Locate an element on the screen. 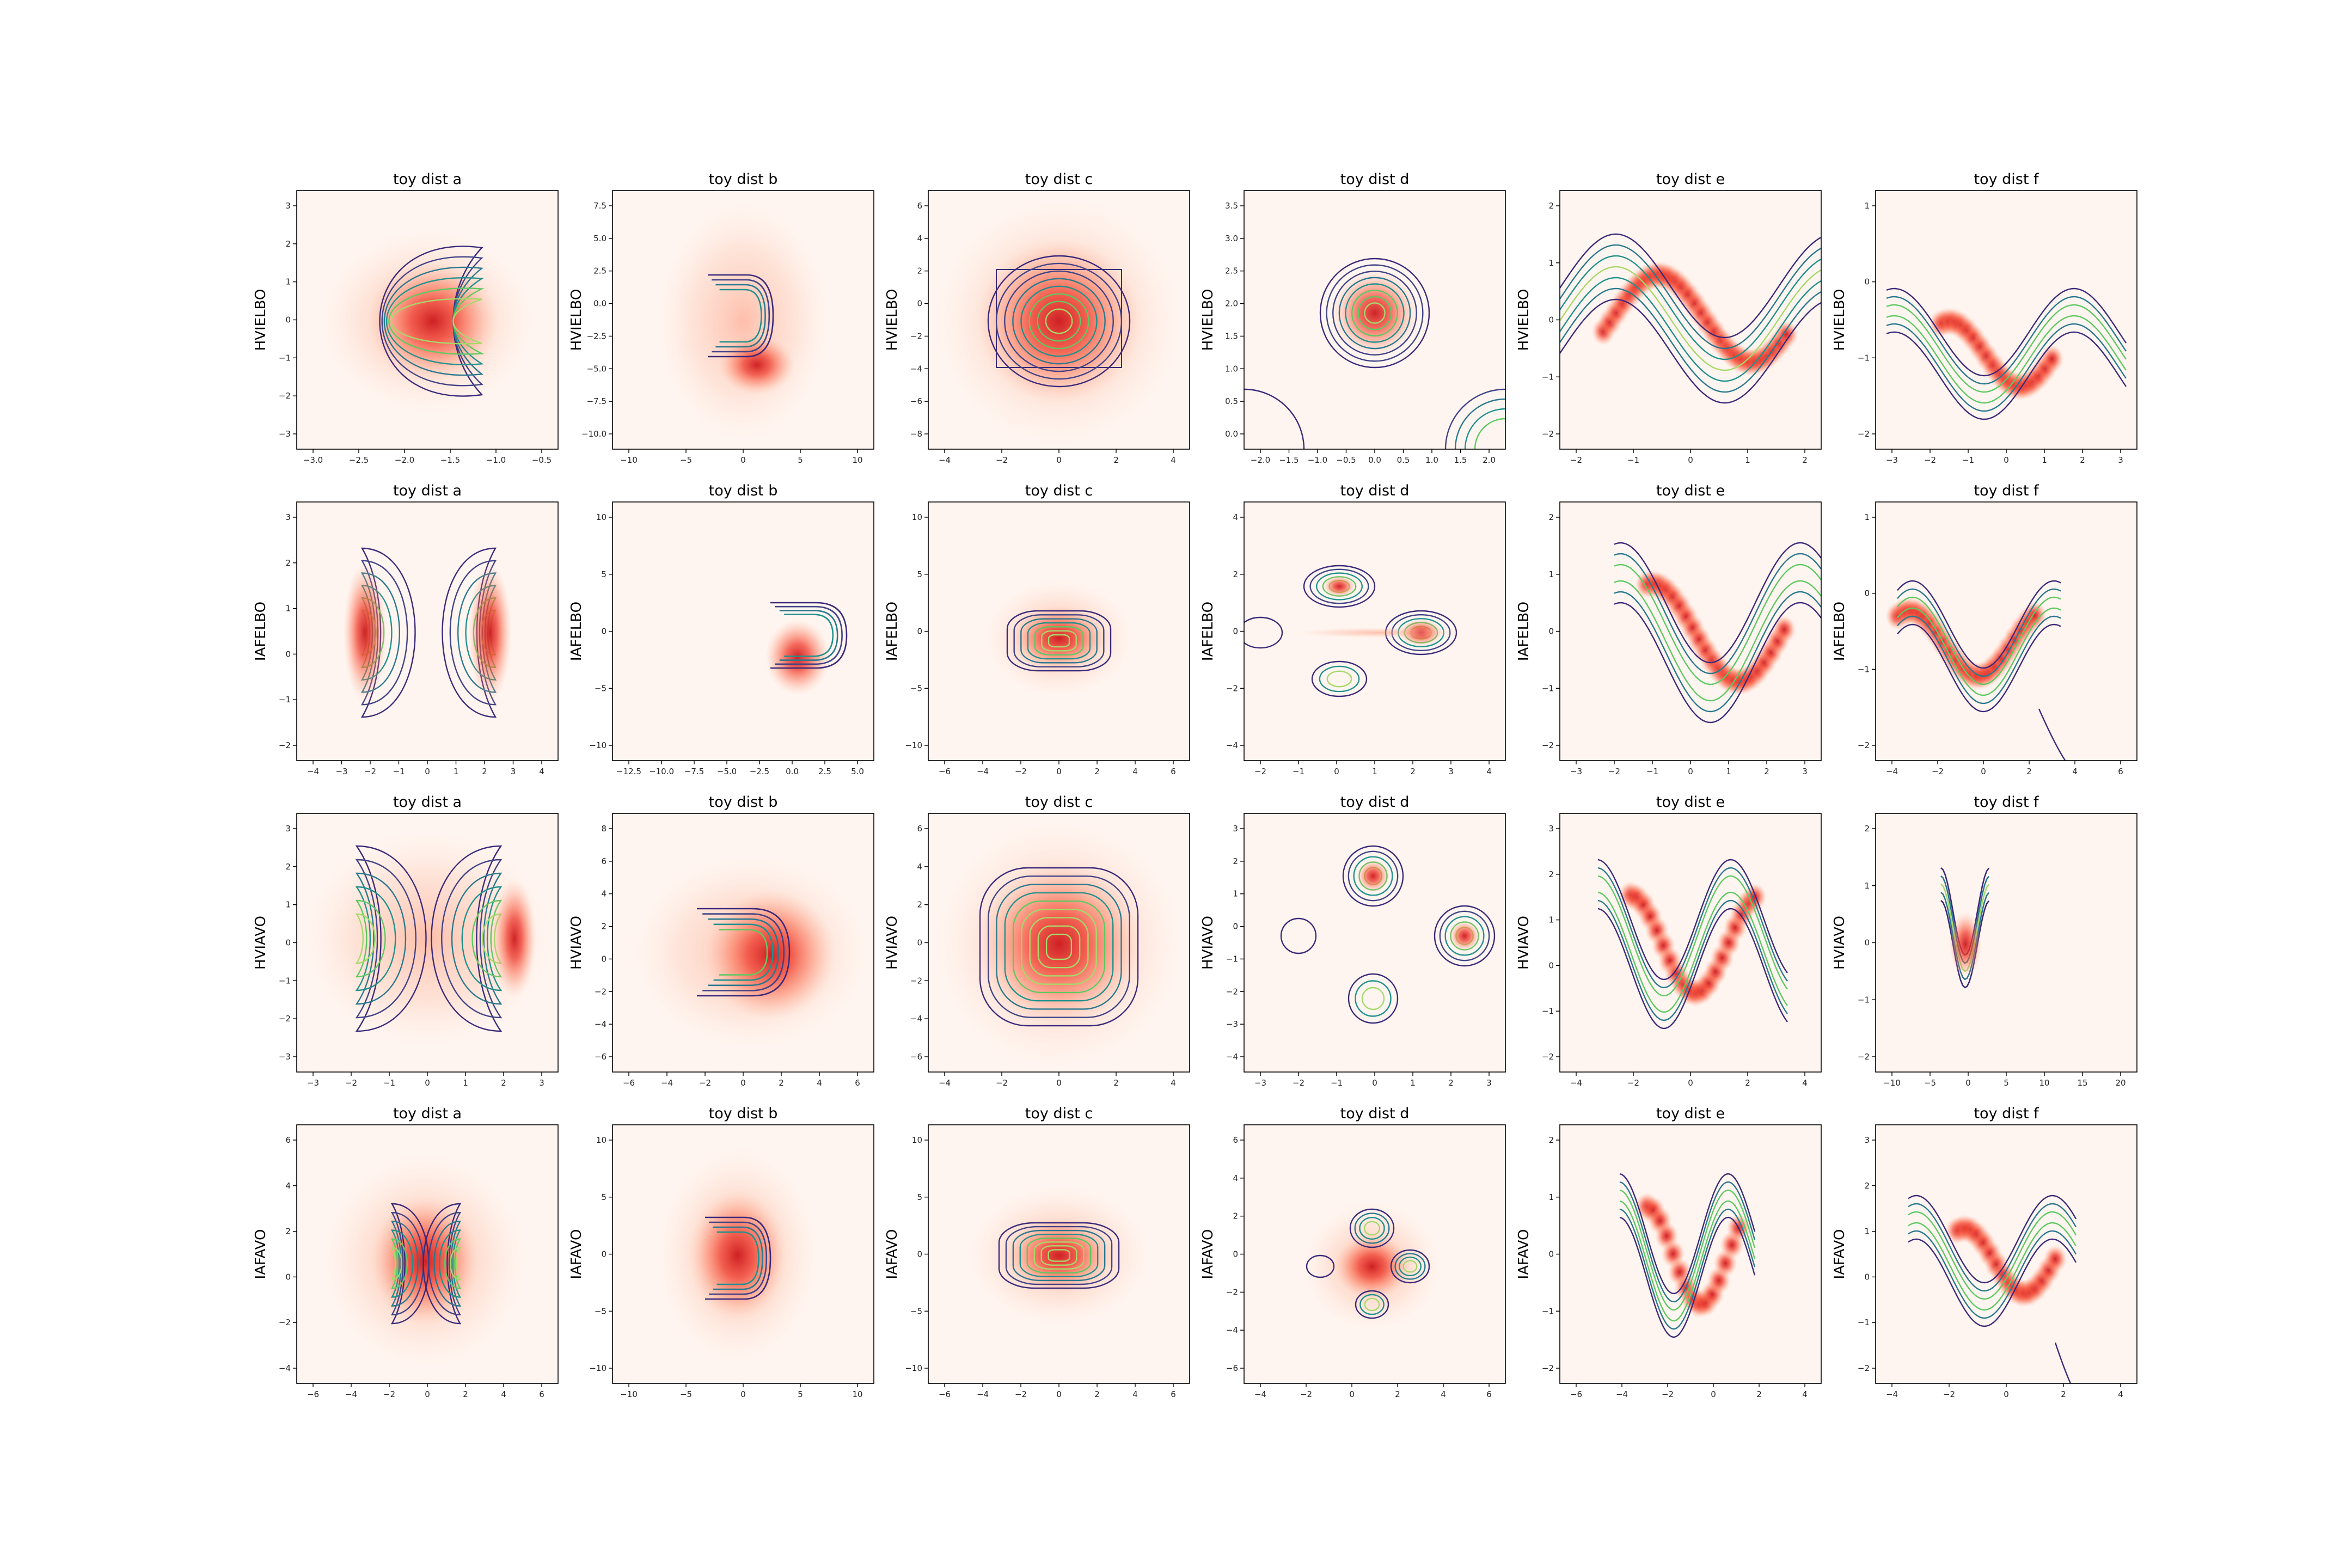 This screenshot has width=2352, height=1568. y-tick-label: 10 is located at coordinates (601, 1140).